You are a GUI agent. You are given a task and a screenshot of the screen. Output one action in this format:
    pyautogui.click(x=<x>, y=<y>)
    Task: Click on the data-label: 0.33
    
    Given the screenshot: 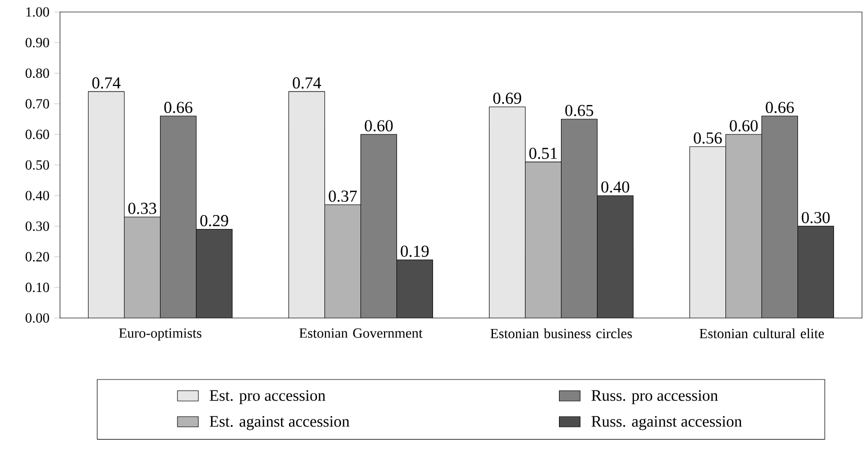 What is the action you would take?
    pyautogui.click(x=142, y=208)
    